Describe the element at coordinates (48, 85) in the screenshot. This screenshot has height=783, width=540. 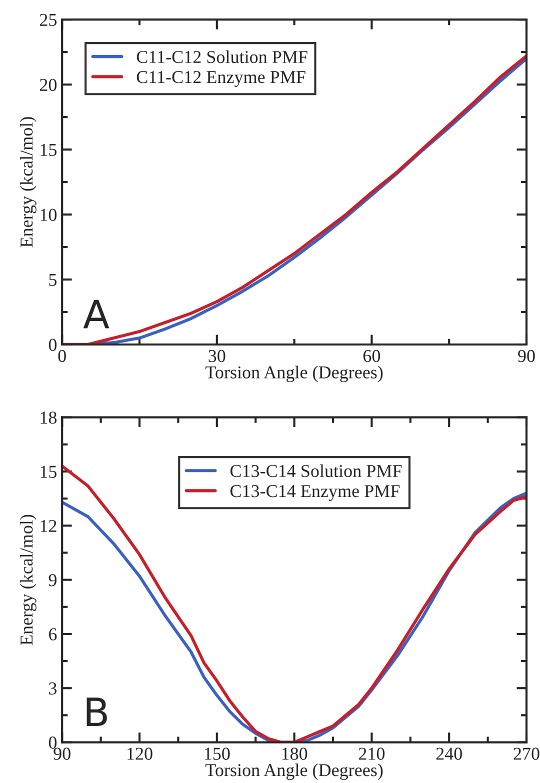
I see `y-tick-label: 20` at that location.